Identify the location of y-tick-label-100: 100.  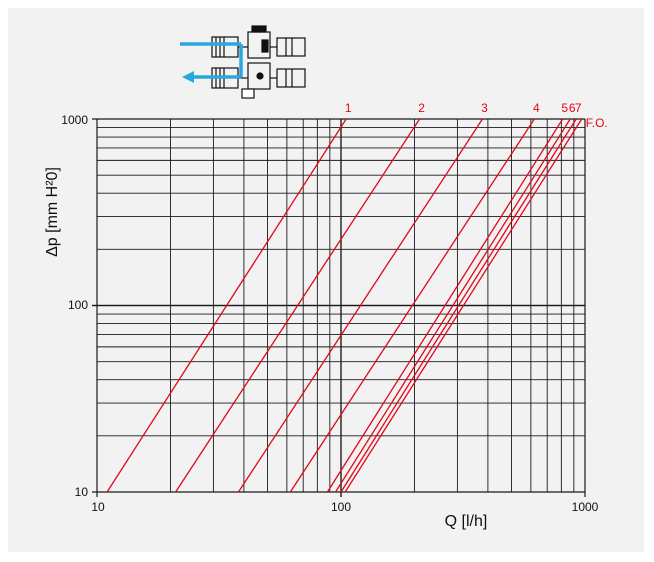
(78, 305).